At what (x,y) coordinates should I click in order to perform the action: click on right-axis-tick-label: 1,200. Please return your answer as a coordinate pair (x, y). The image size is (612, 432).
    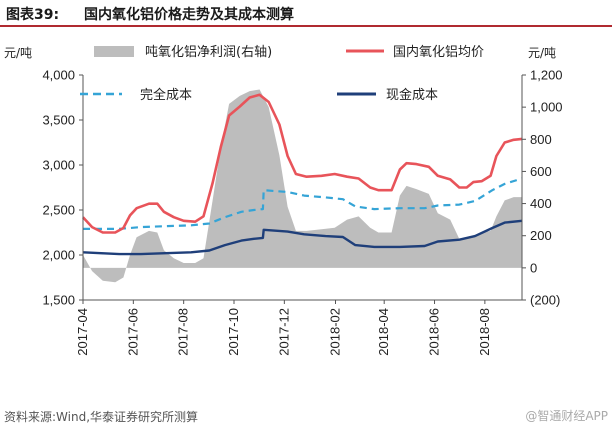
    Looking at the image, I should click on (546, 75).